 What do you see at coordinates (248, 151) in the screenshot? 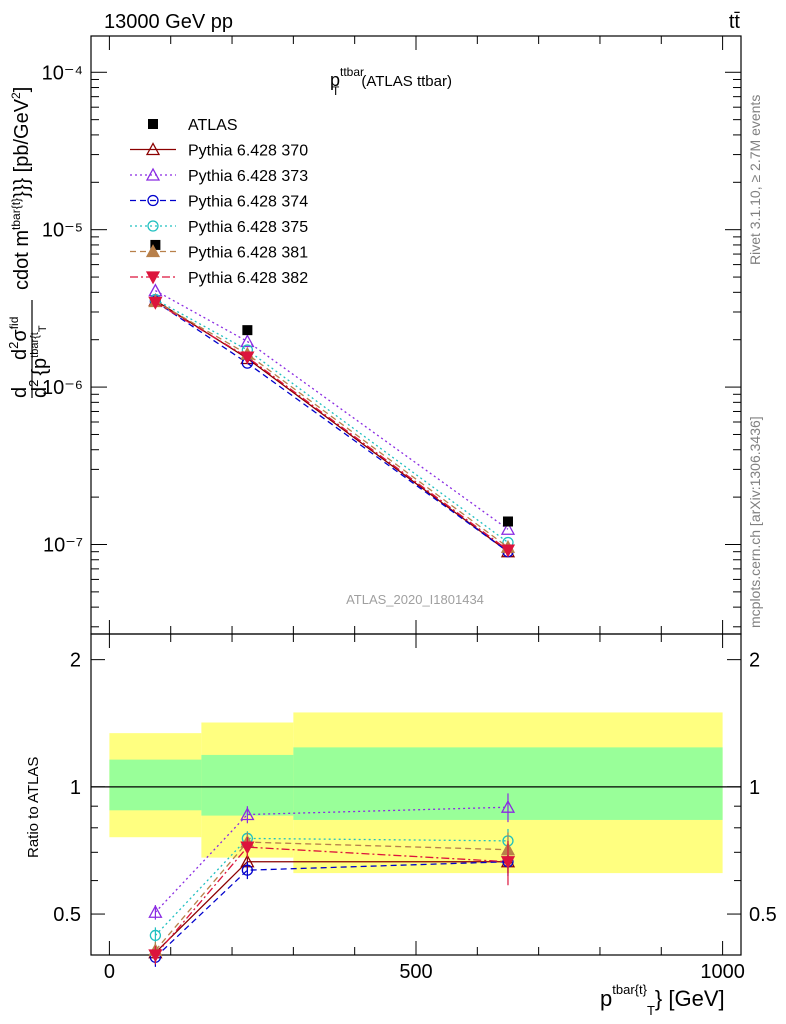
I see `legend-label: Pythia 6.428 370` at bounding box center [248, 151].